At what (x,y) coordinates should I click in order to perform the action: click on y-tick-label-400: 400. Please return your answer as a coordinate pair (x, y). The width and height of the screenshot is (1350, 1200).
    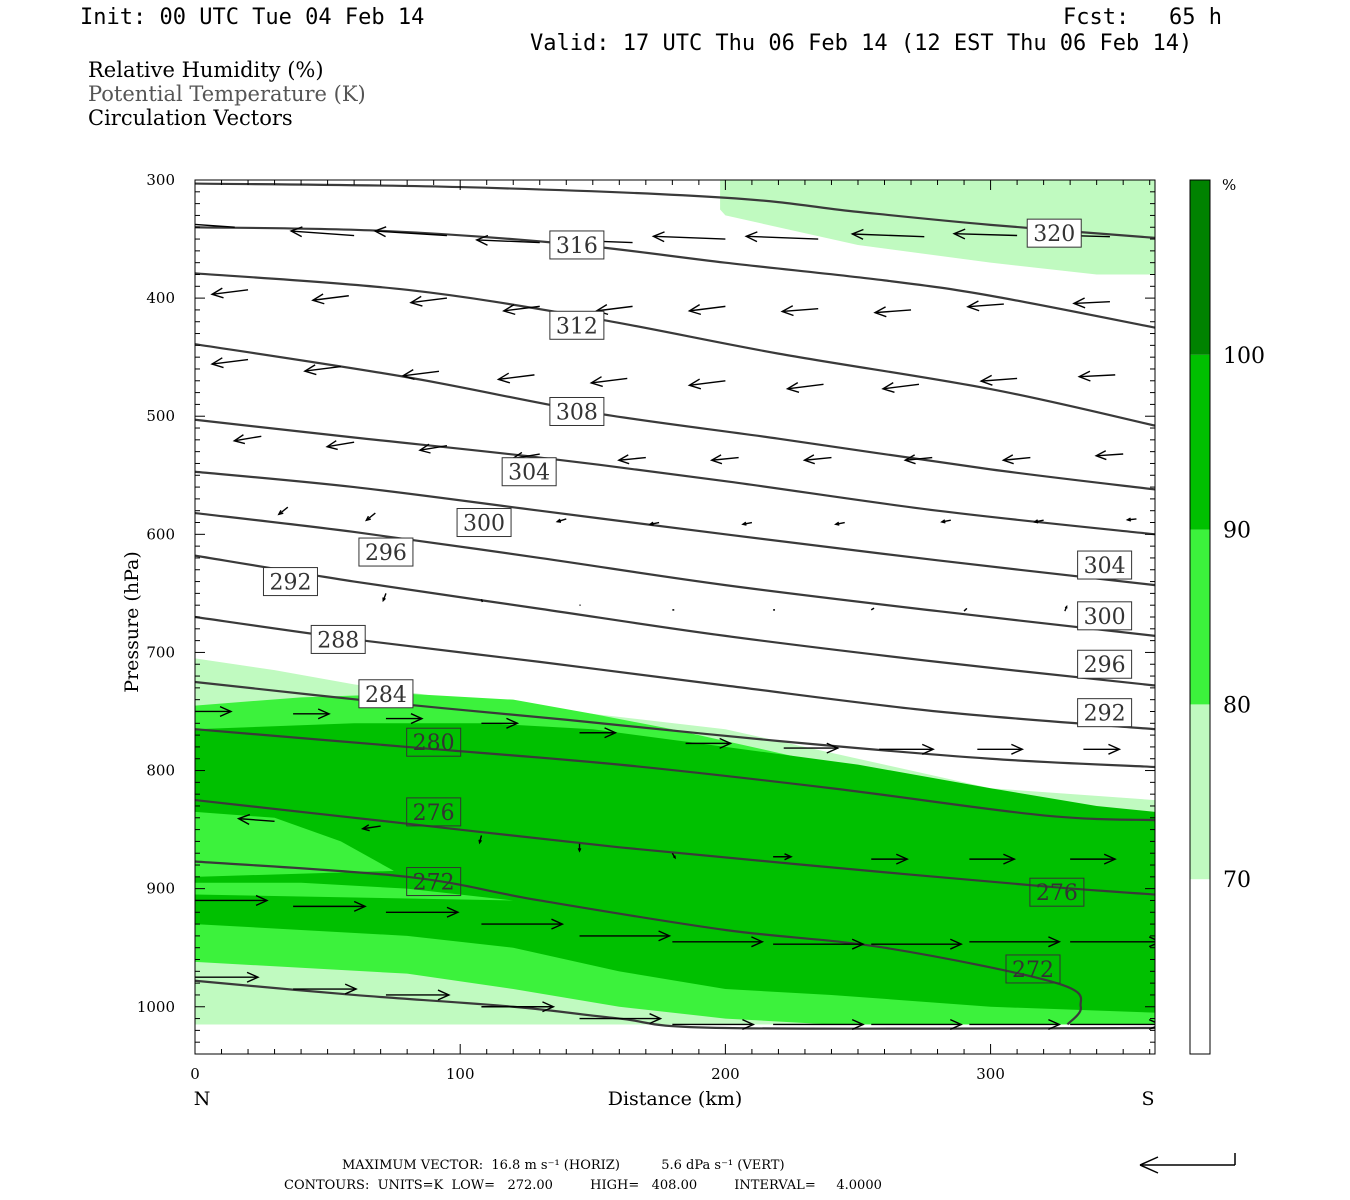
    Looking at the image, I should click on (160, 298).